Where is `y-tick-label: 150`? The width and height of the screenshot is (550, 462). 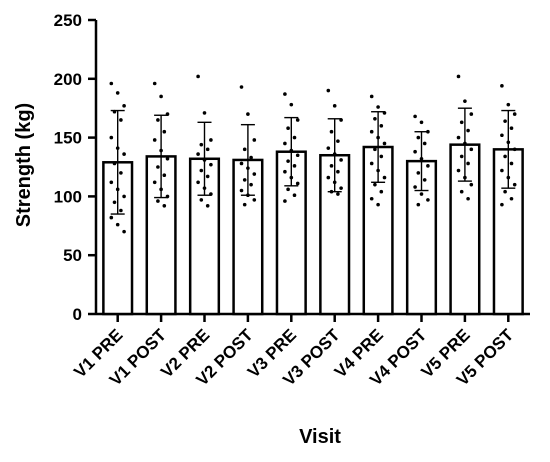
y-tick-label: 150 is located at coordinates (68, 138).